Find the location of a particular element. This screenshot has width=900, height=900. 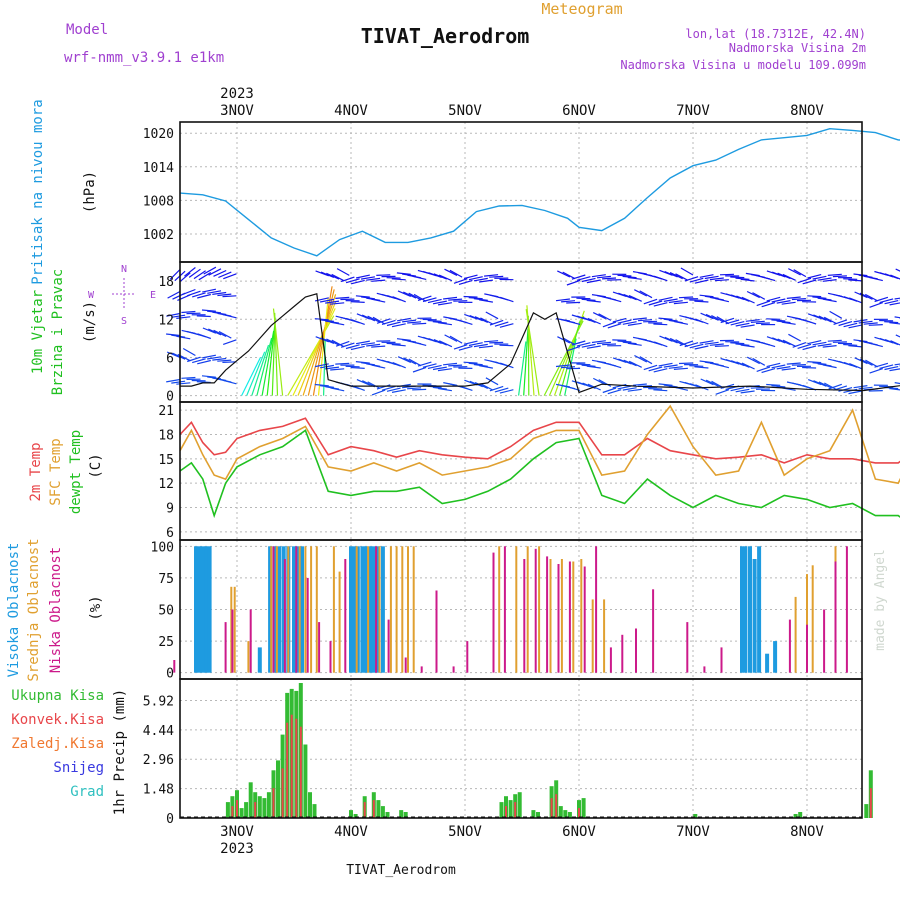

year-label-top: 2023 is located at coordinates (237, 94).